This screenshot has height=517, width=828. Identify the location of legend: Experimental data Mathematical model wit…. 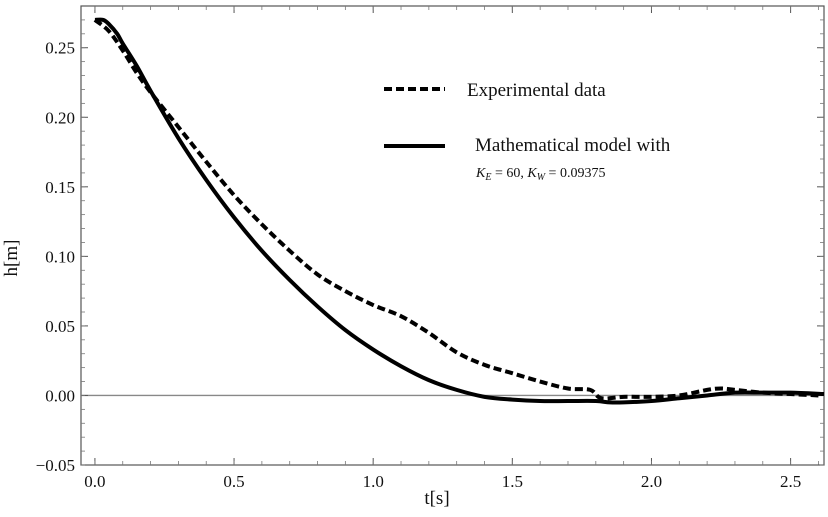
(527, 131).